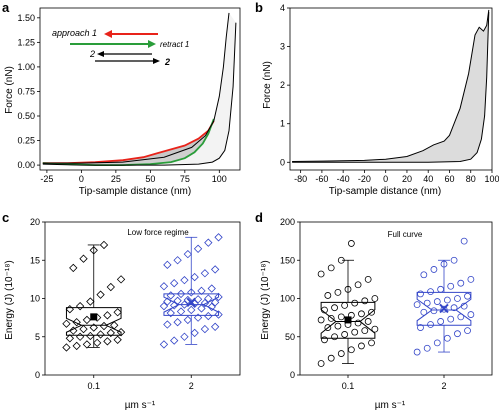 The height and width of the screenshot is (413, 499). What do you see at coordinates (6, 7) in the screenshot?
I see `panel-letter-a: a` at bounding box center [6, 7].